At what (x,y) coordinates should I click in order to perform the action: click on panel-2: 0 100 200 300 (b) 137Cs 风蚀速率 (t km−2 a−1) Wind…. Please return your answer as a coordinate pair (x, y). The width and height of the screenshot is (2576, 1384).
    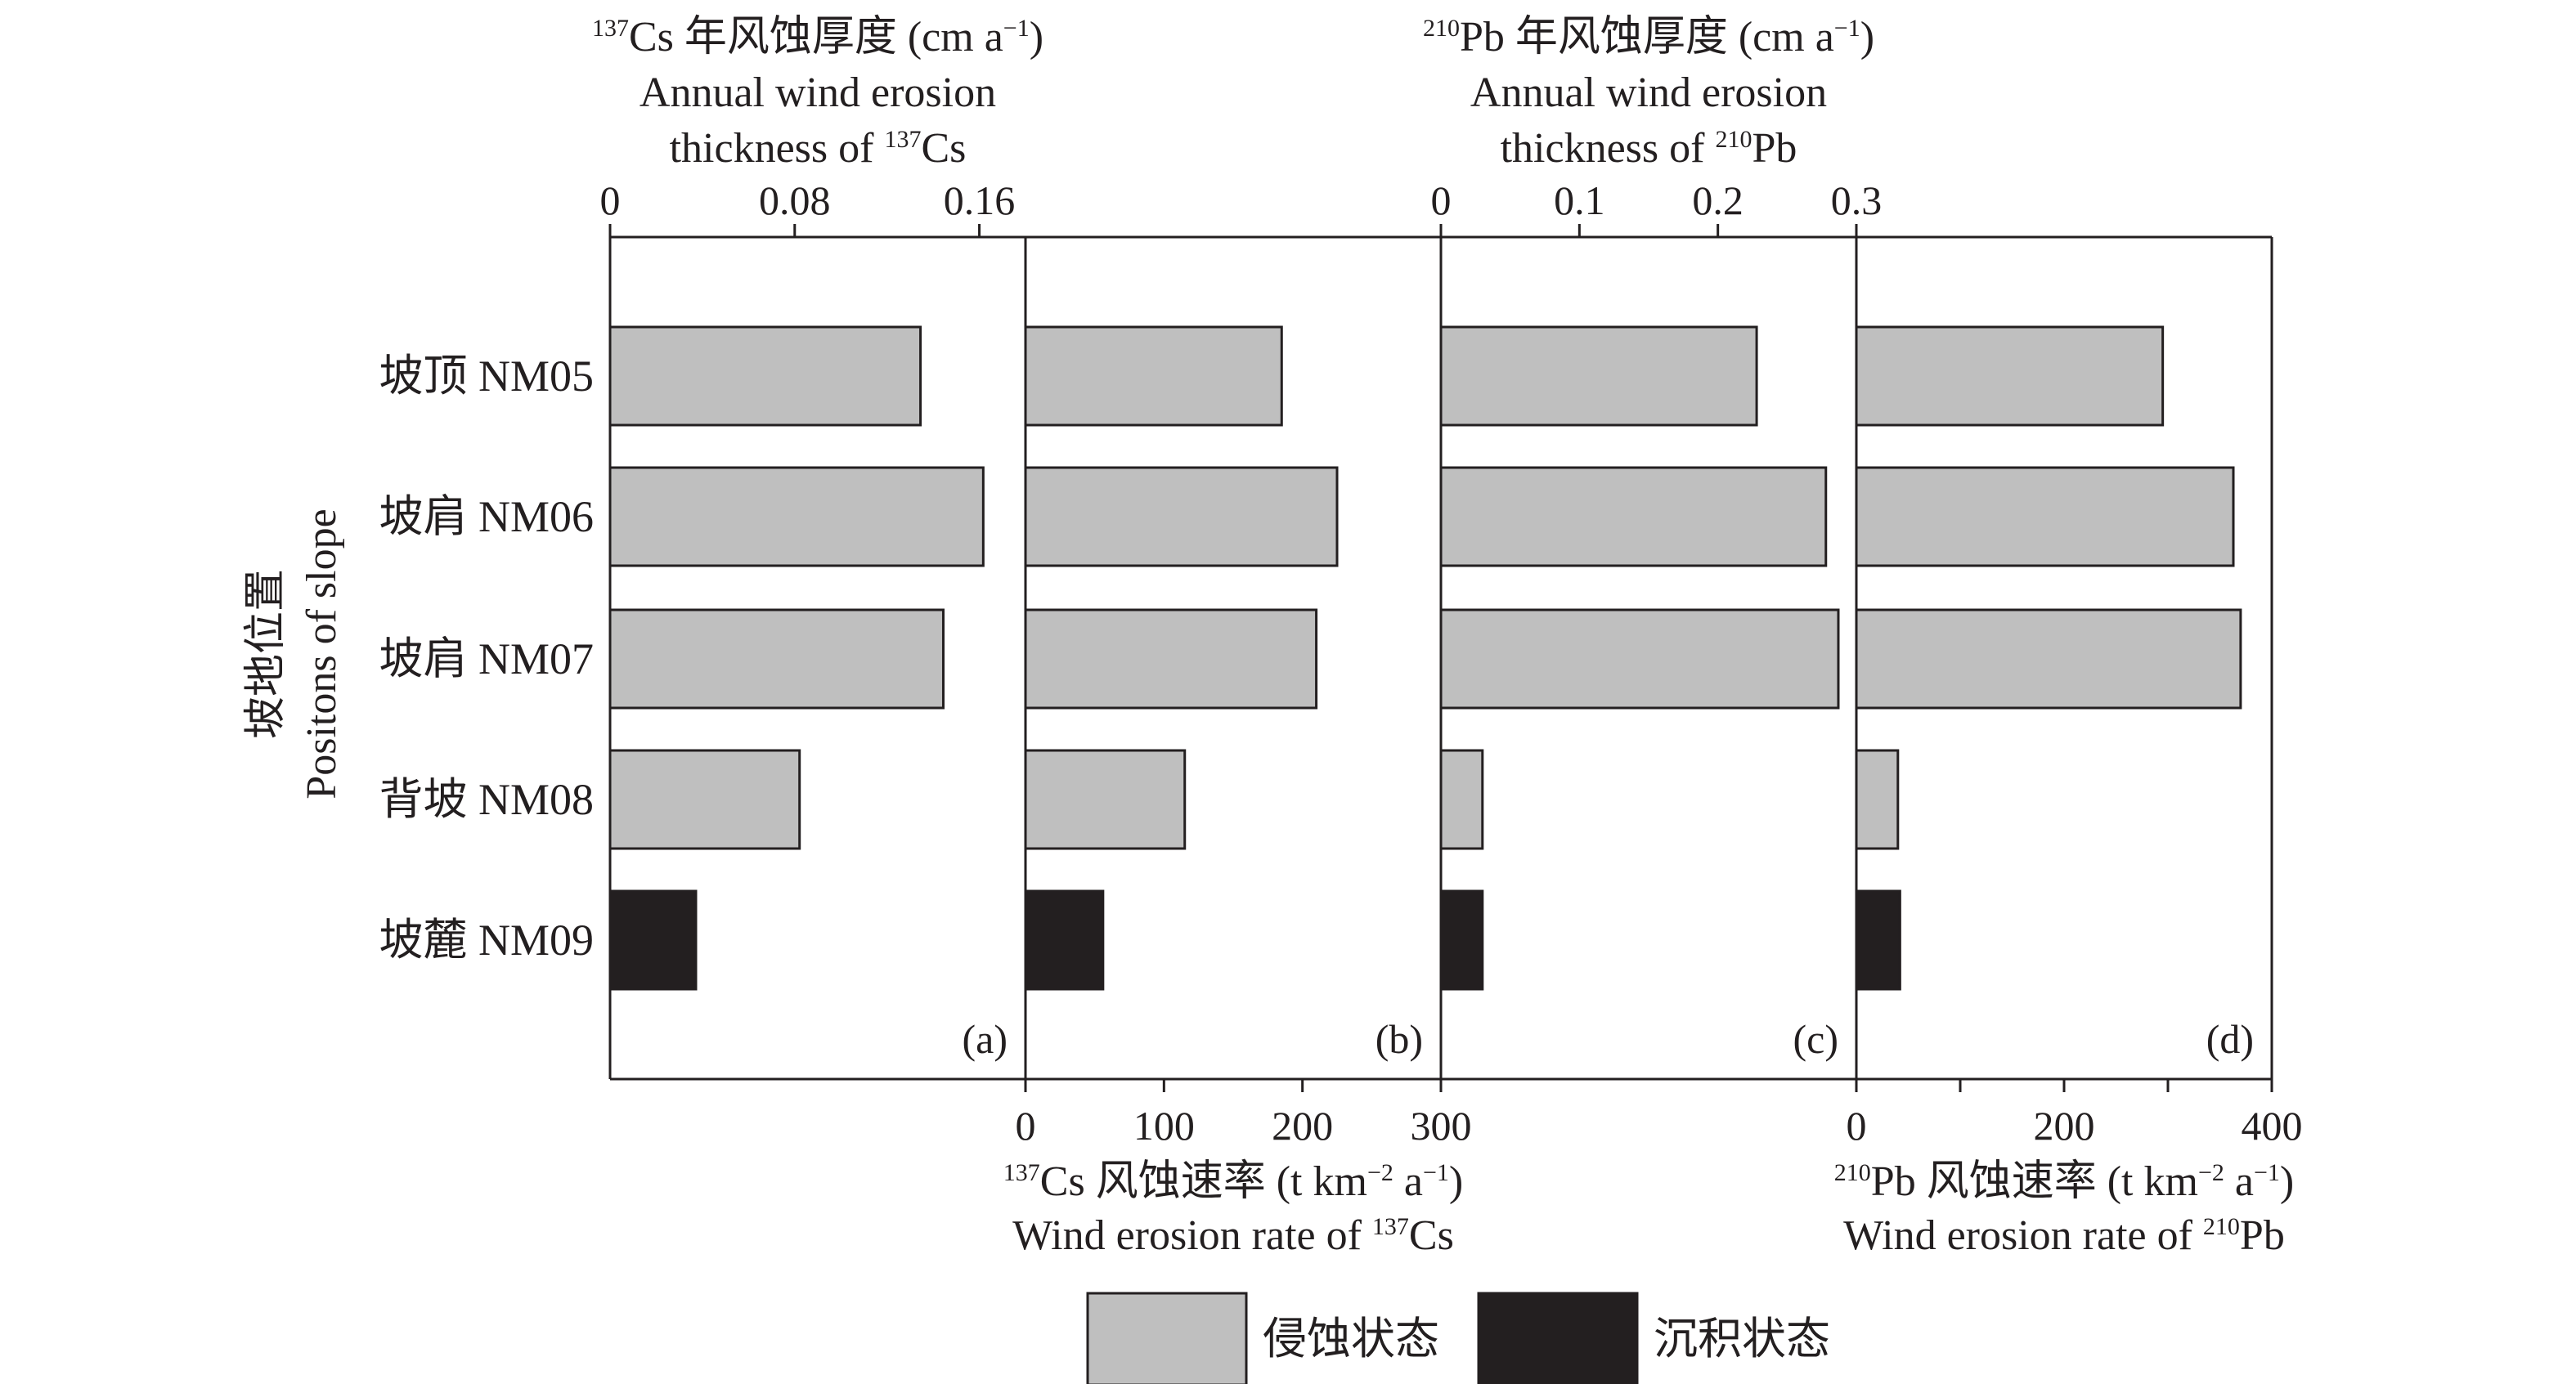
    Looking at the image, I should click on (1238, 748).